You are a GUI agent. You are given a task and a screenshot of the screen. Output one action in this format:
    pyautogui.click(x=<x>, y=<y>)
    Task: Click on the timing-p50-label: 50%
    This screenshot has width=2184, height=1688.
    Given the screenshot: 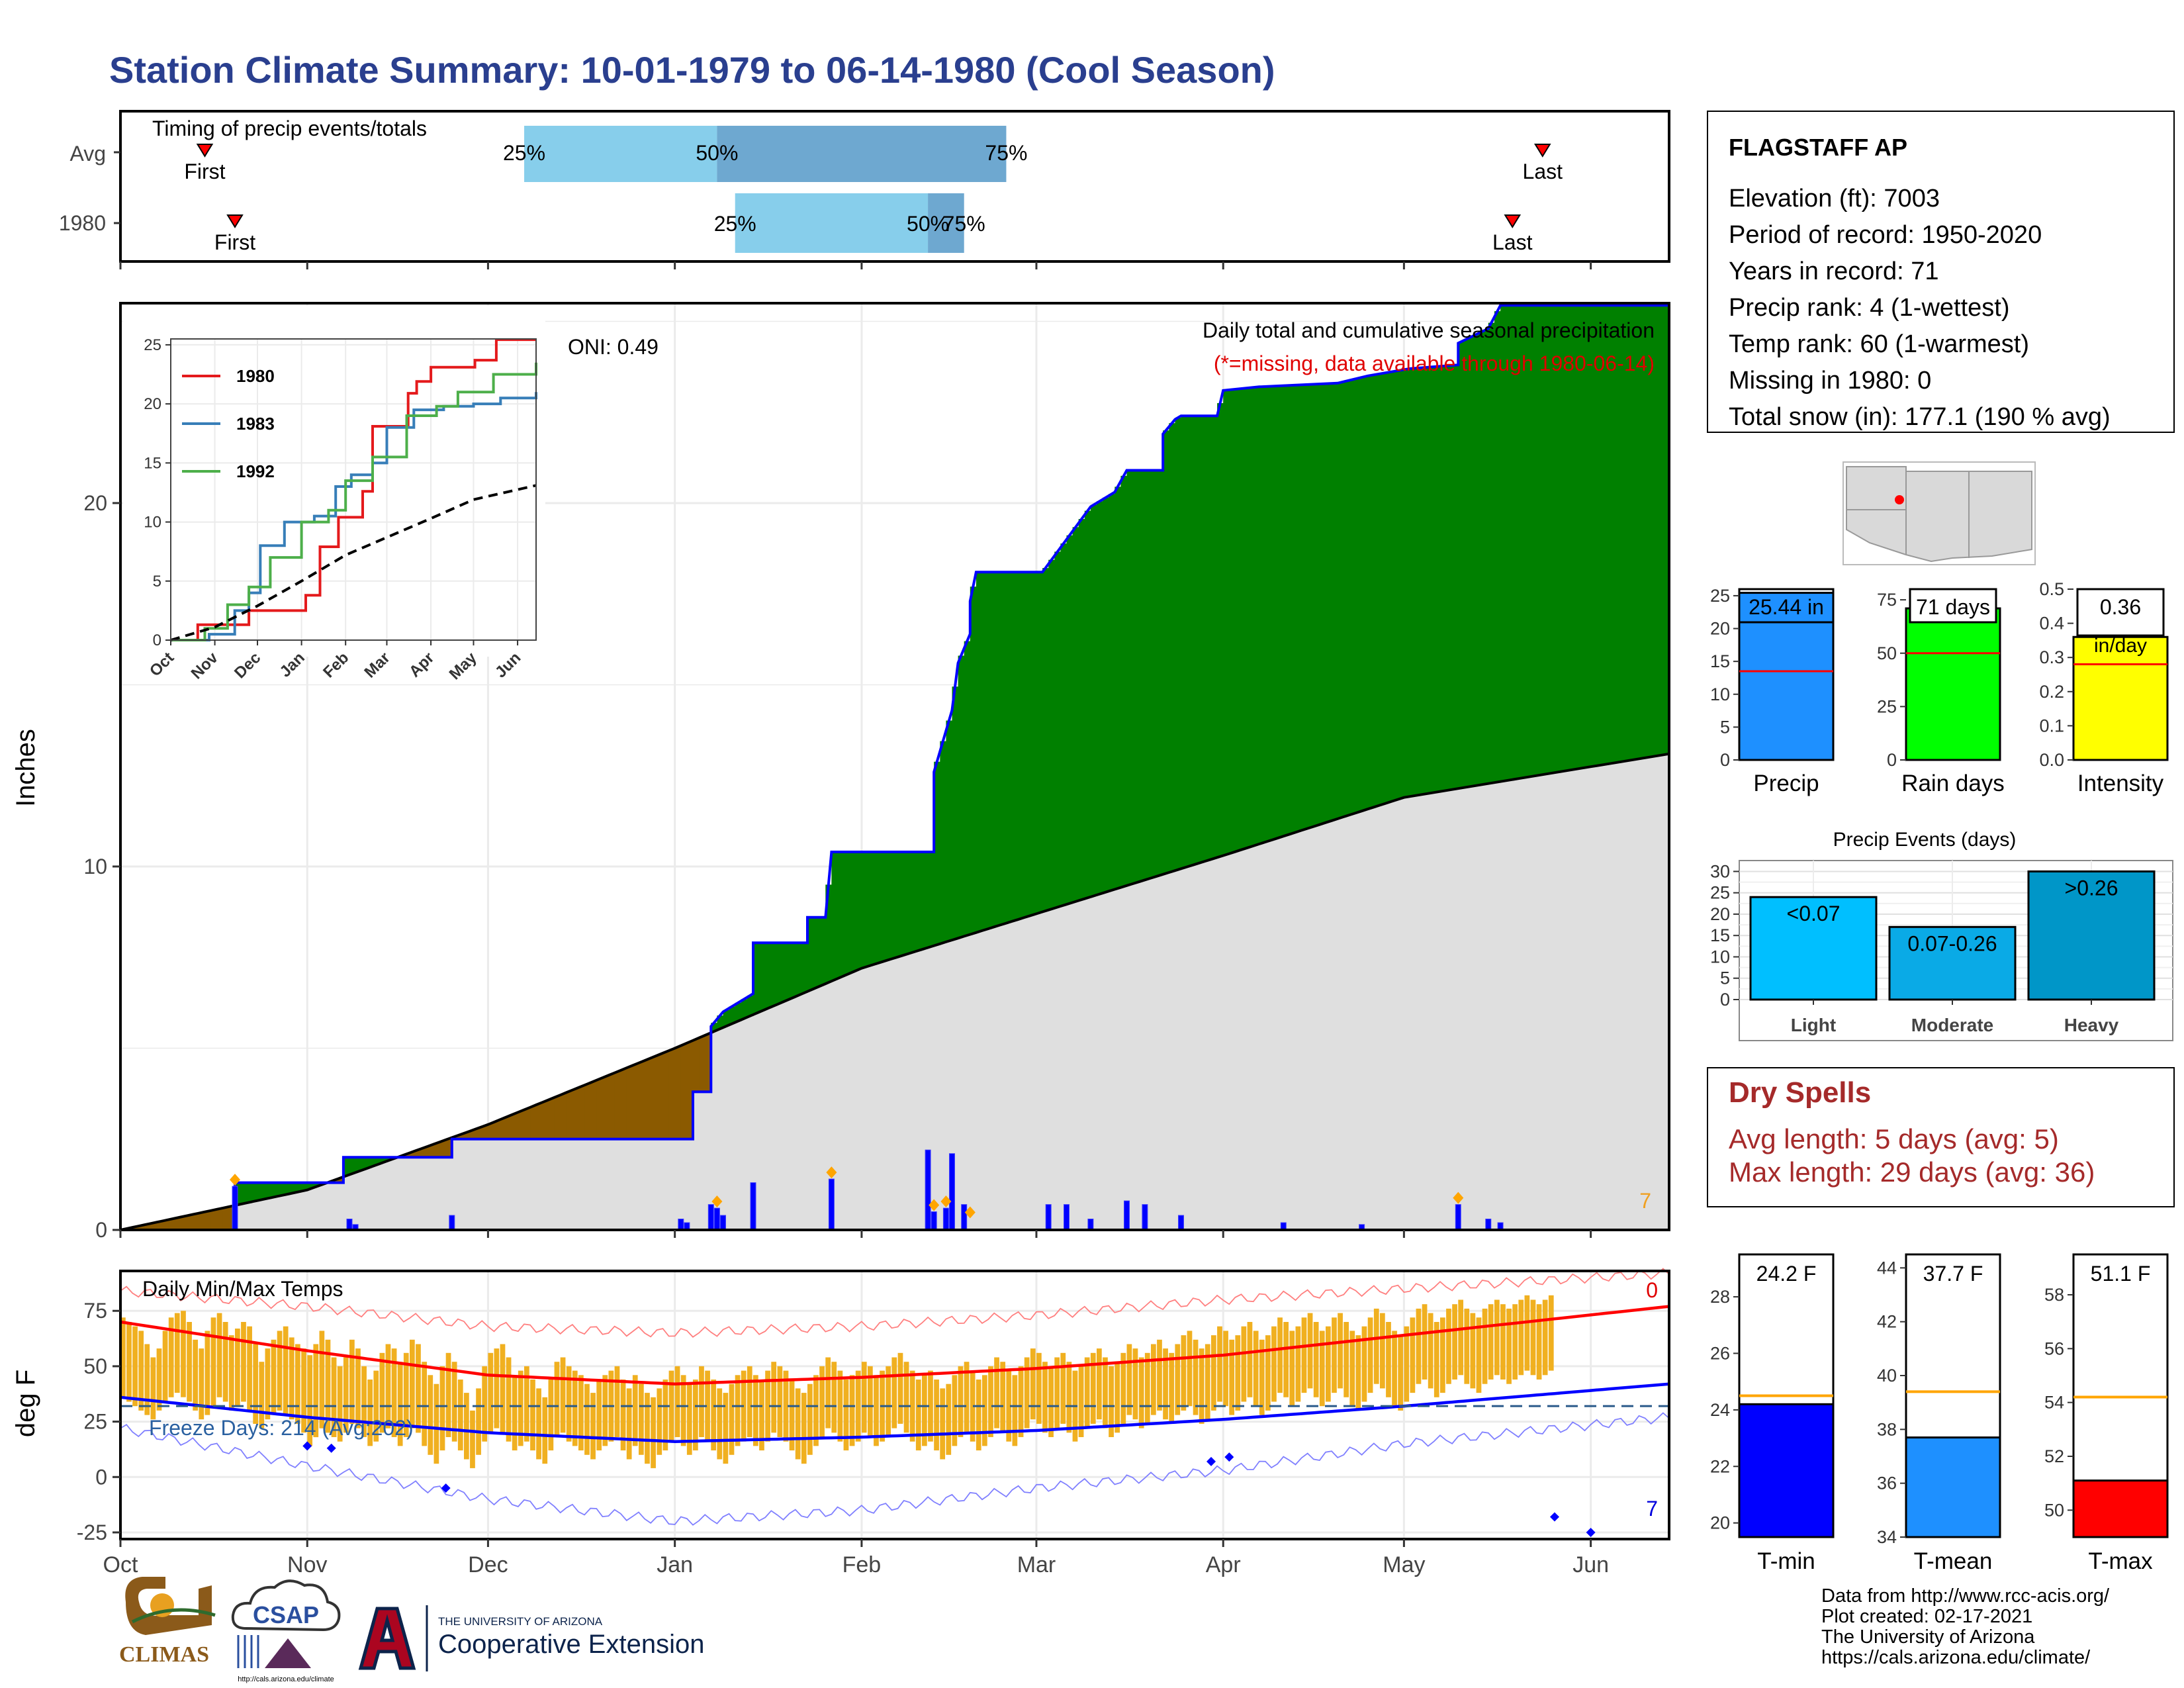 What is the action you would take?
    pyautogui.click(x=717, y=153)
    